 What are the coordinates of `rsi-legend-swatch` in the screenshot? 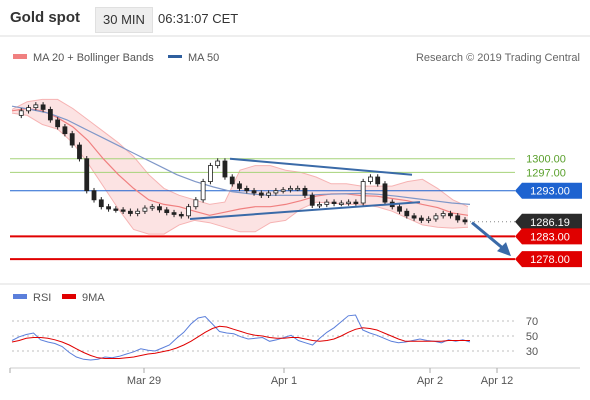 It's located at (20, 296).